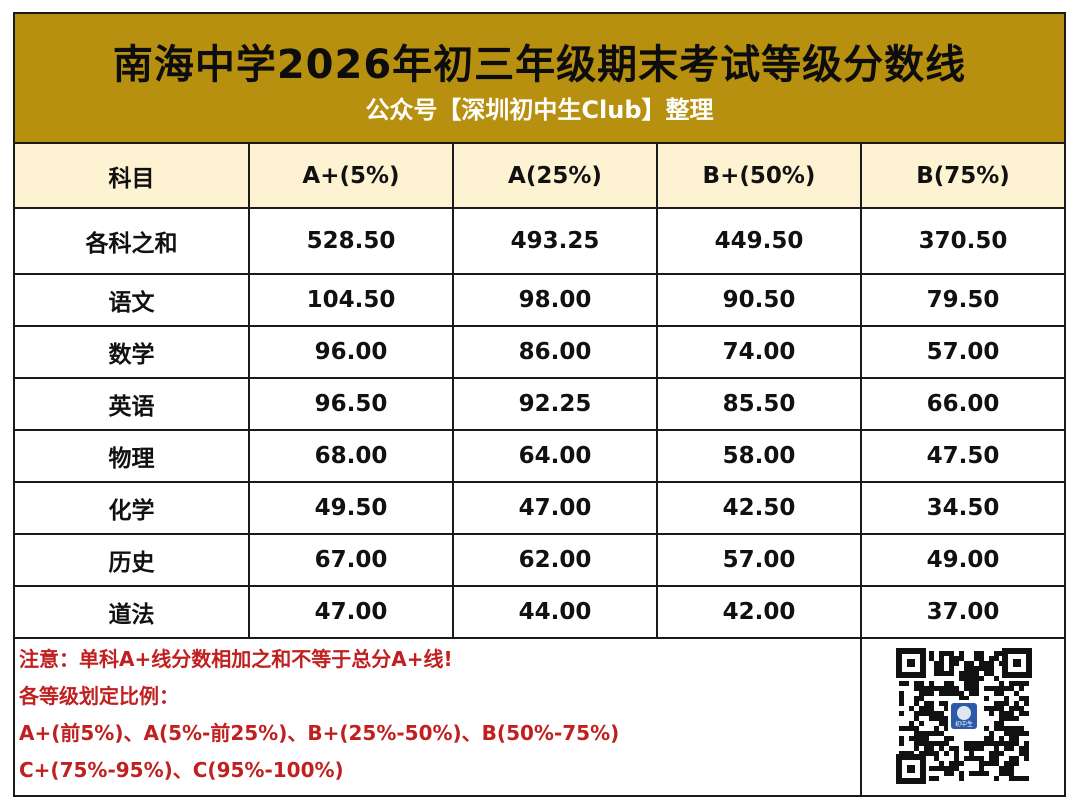  Describe the element at coordinates (555, 560) in the screenshot. I see `score-cell: 62.00` at that location.